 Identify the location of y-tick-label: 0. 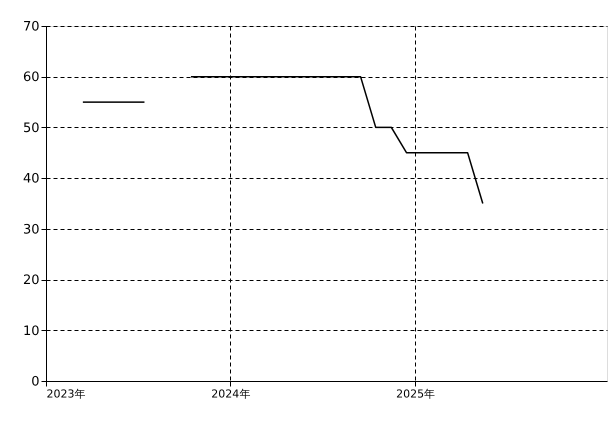
(35, 382).